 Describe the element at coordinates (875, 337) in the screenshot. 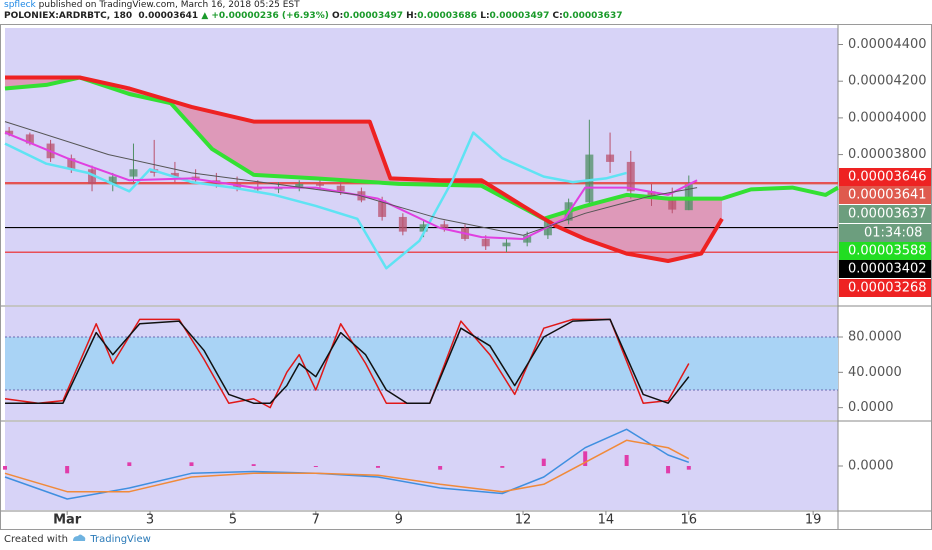

I see `y-tick-label: 80.0000` at that location.